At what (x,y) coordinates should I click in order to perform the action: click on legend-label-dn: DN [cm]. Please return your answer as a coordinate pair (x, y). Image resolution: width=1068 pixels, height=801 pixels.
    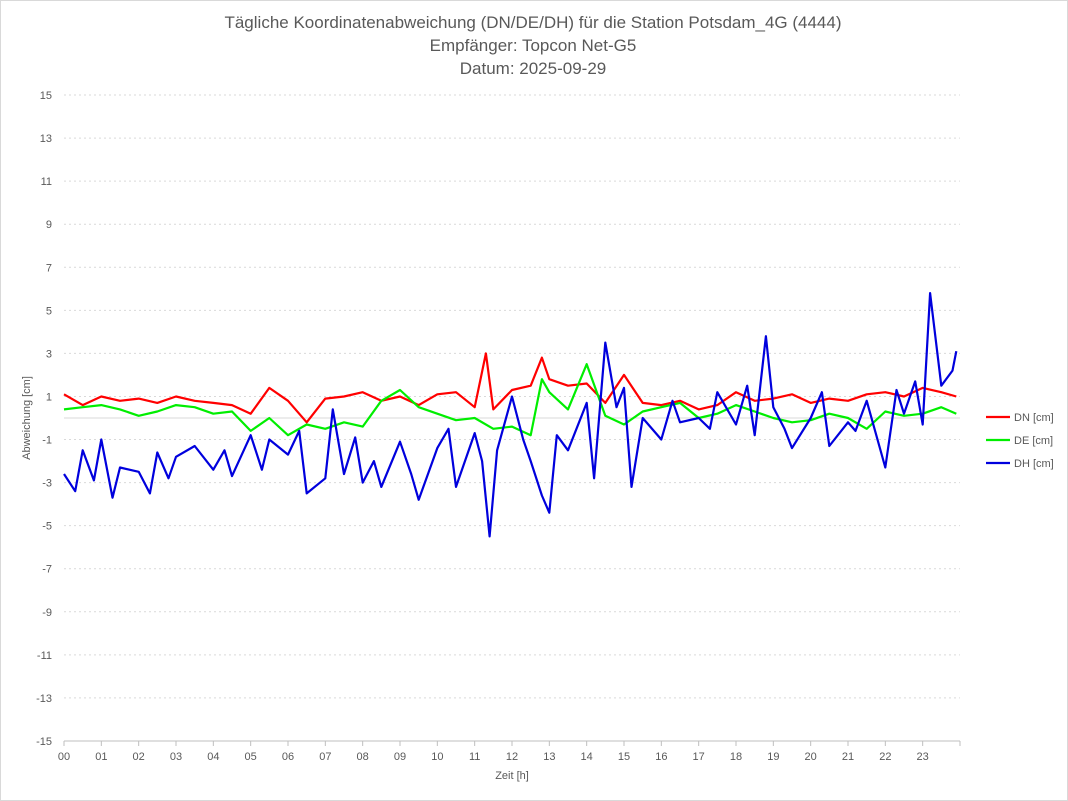
    Looking at the image, I should click on (1034, 418).